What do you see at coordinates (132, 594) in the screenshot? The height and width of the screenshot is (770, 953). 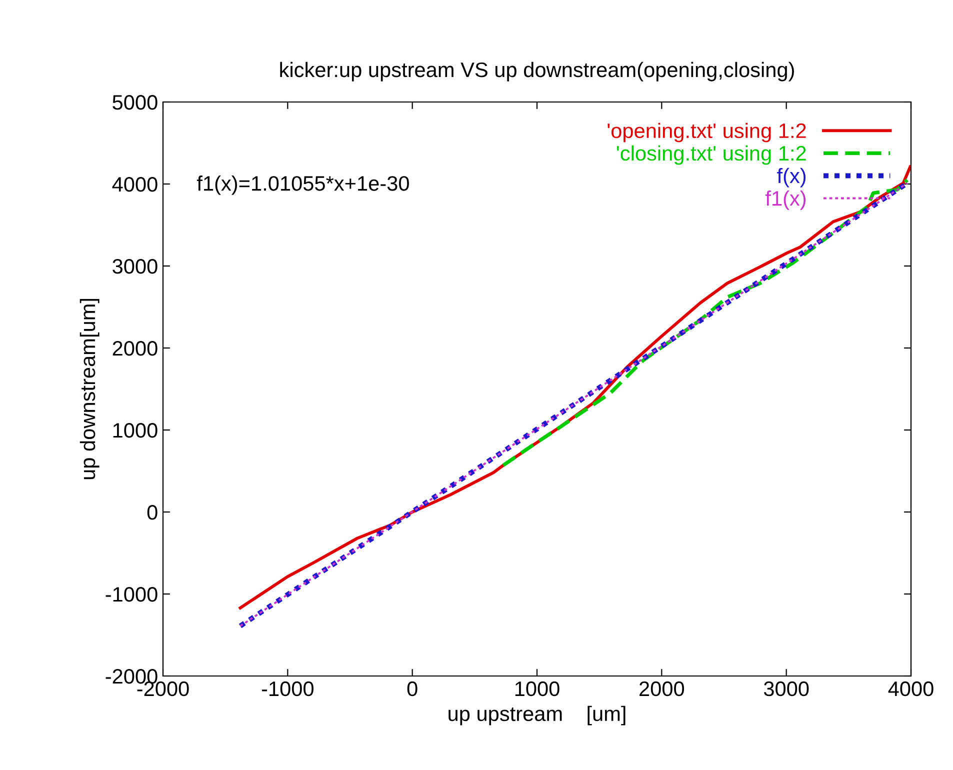 I see `y-tick-label: -1000` at bounding box center [132, 594].